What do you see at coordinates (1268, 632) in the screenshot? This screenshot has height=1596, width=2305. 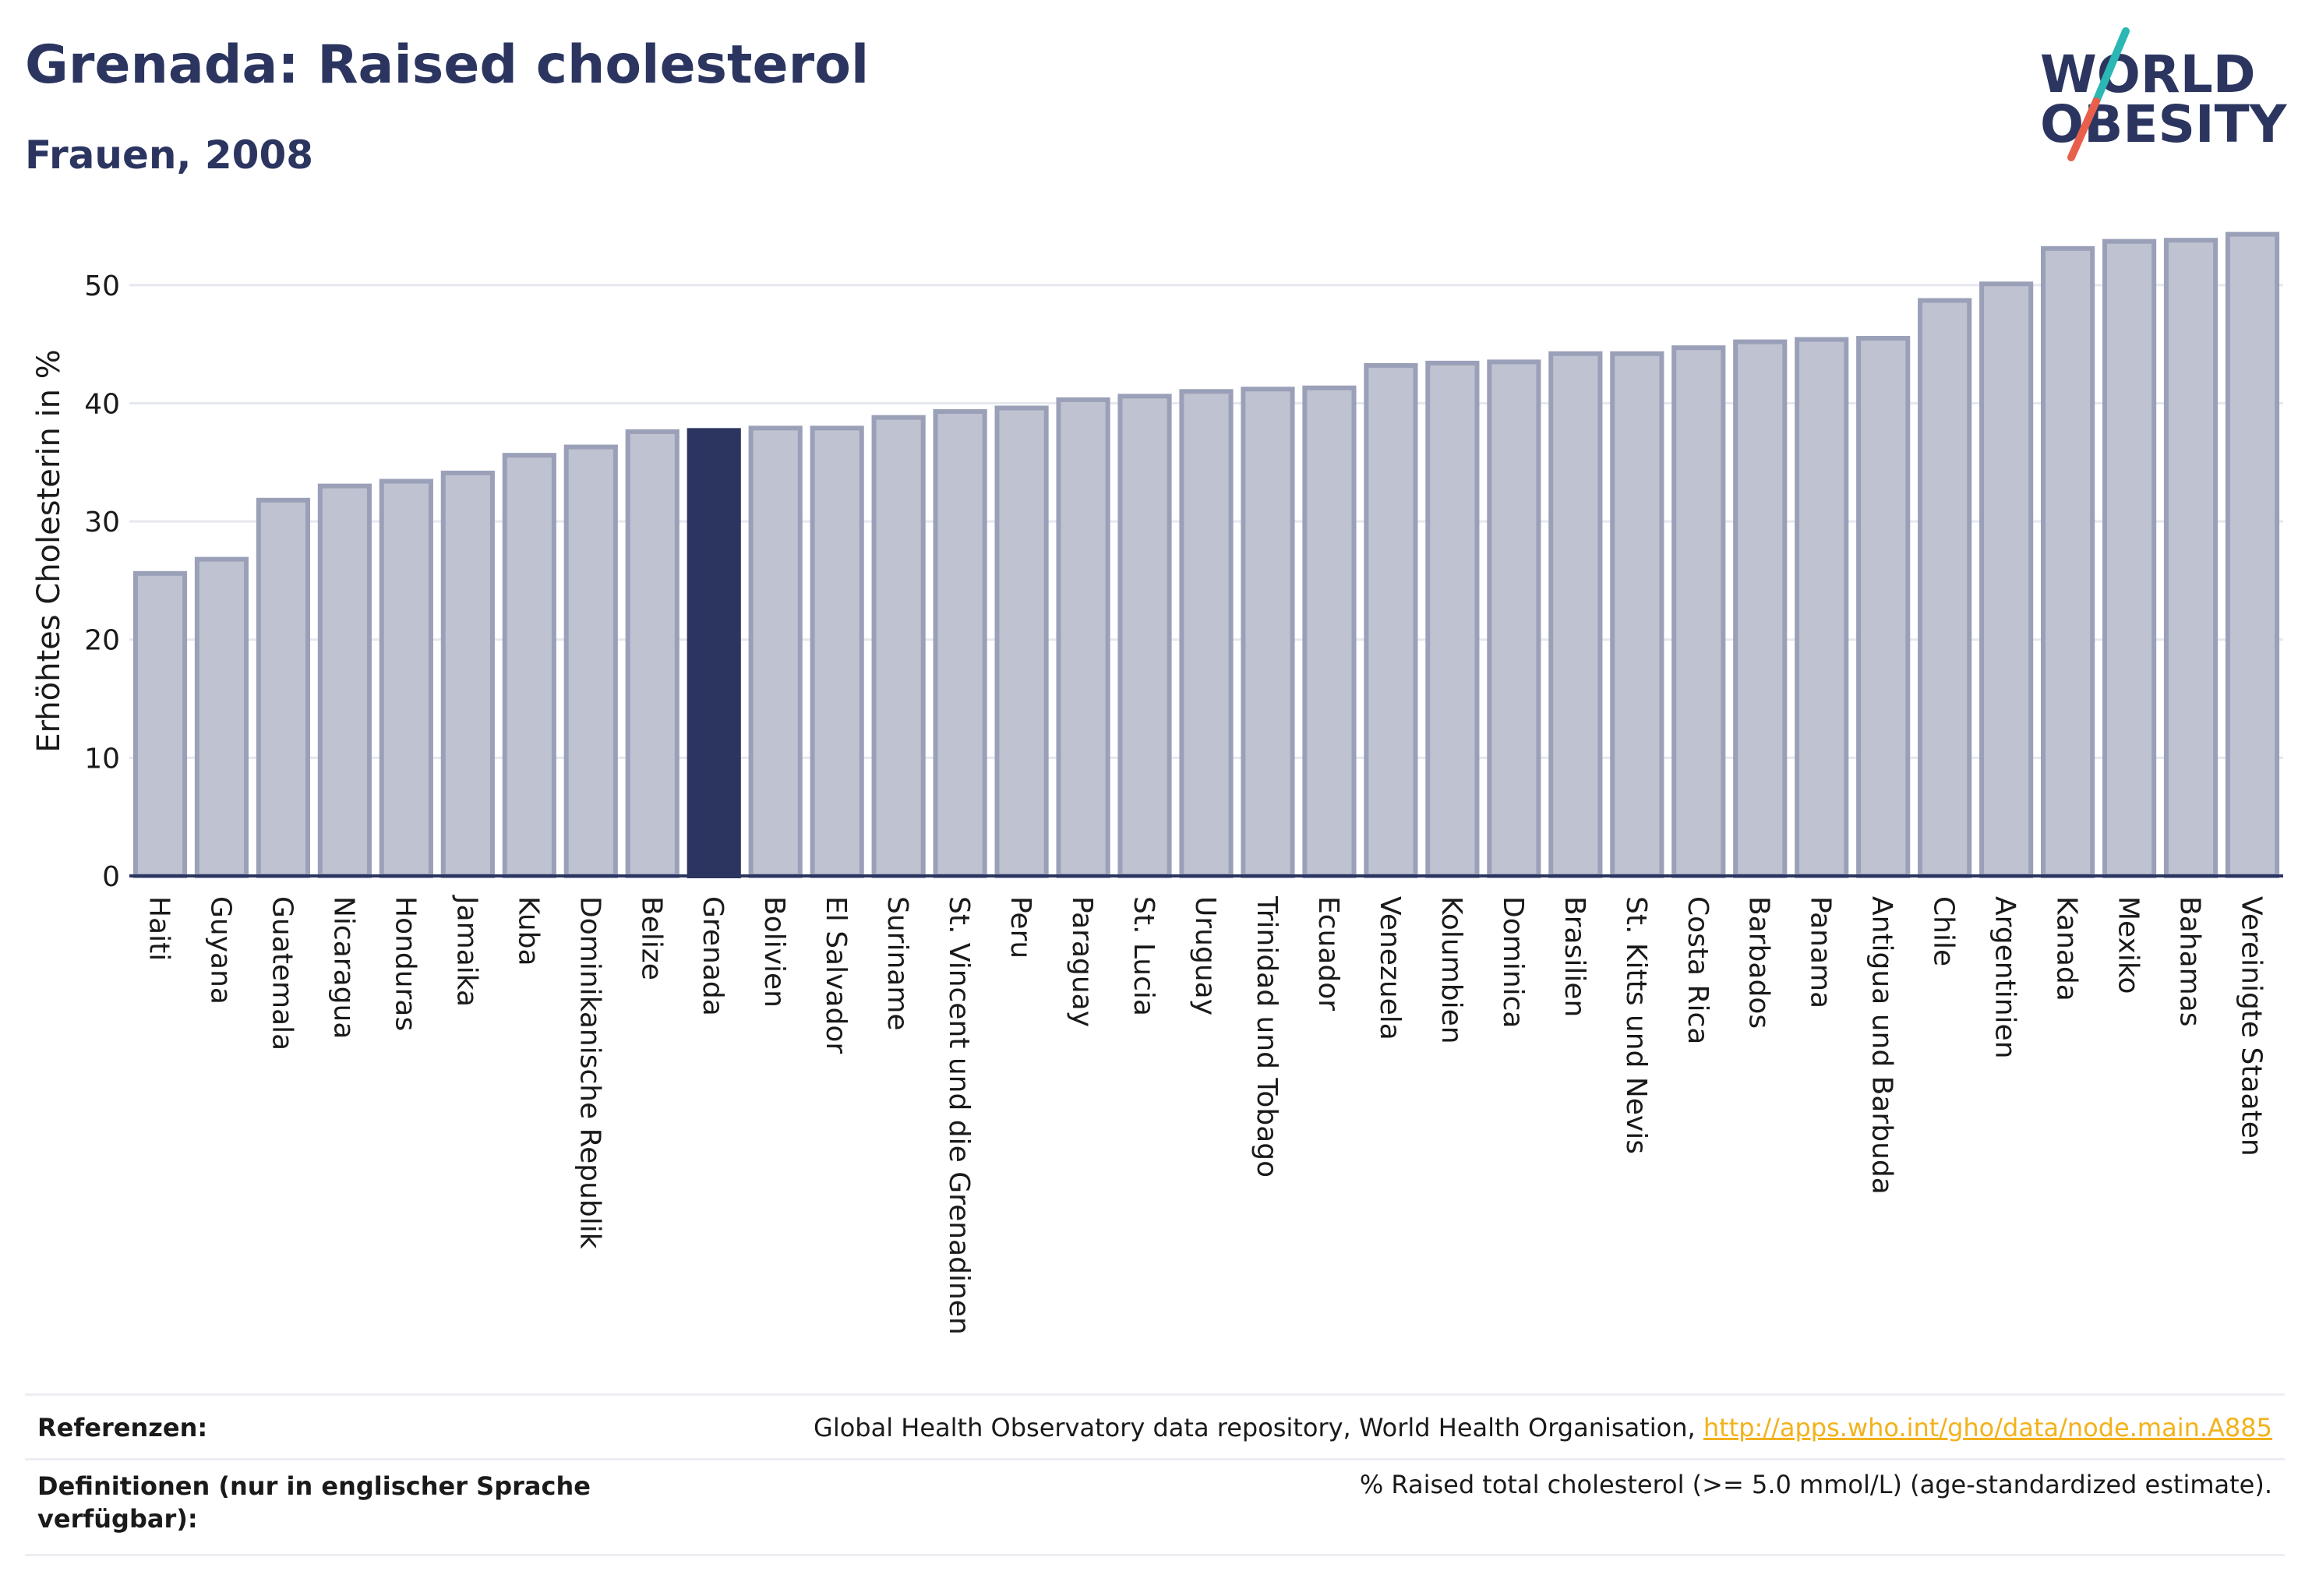 I see `bar-trinidad-und-tobago` at bounding box center [1268, 632].